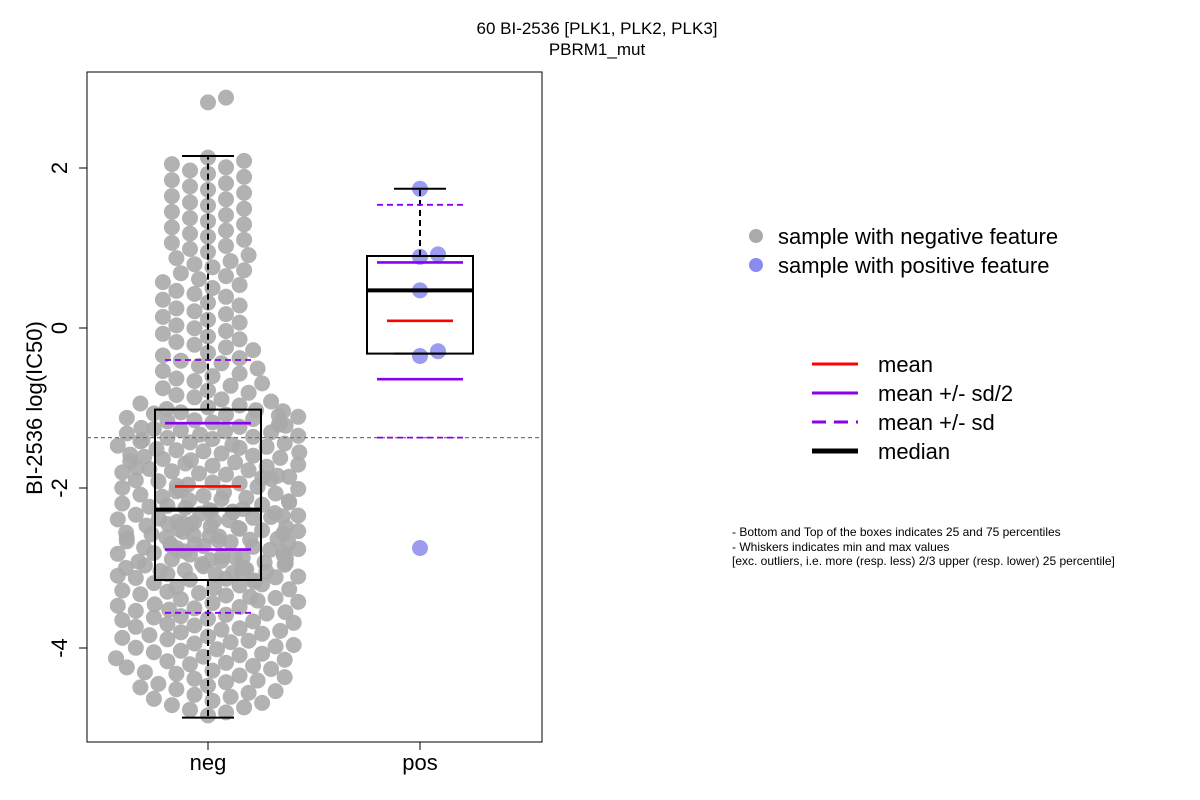  What do you see at coordinates (59, 488) in the screenshot?
I see `y-tick-label: -2` at bounding box center [59, 488].